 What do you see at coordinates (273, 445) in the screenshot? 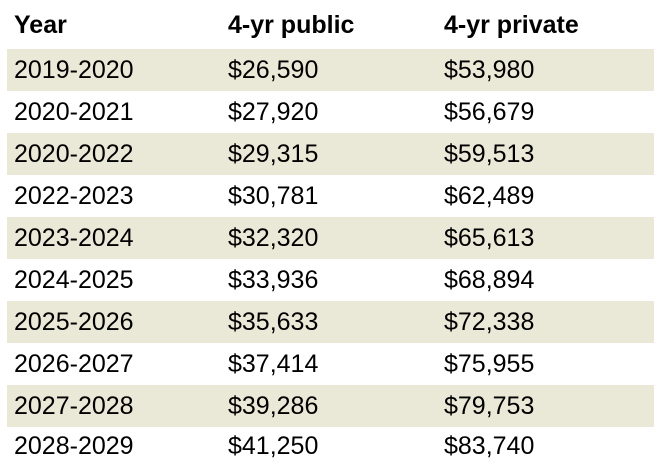
I see `public-cost-cell: $41,250` at bounding box center [273, 445].